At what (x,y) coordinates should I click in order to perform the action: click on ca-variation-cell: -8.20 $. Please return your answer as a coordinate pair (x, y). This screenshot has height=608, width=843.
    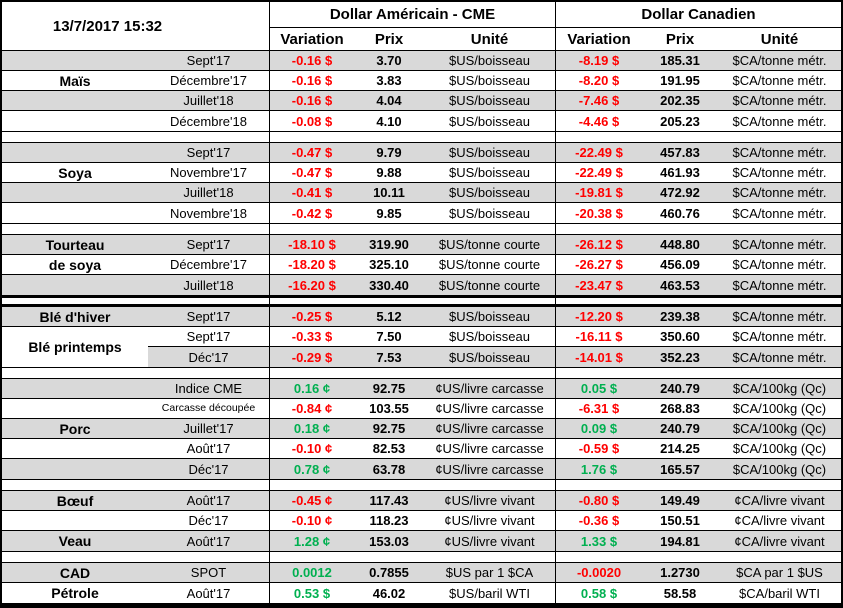
    Looking at the image, I should click on (598, 81).